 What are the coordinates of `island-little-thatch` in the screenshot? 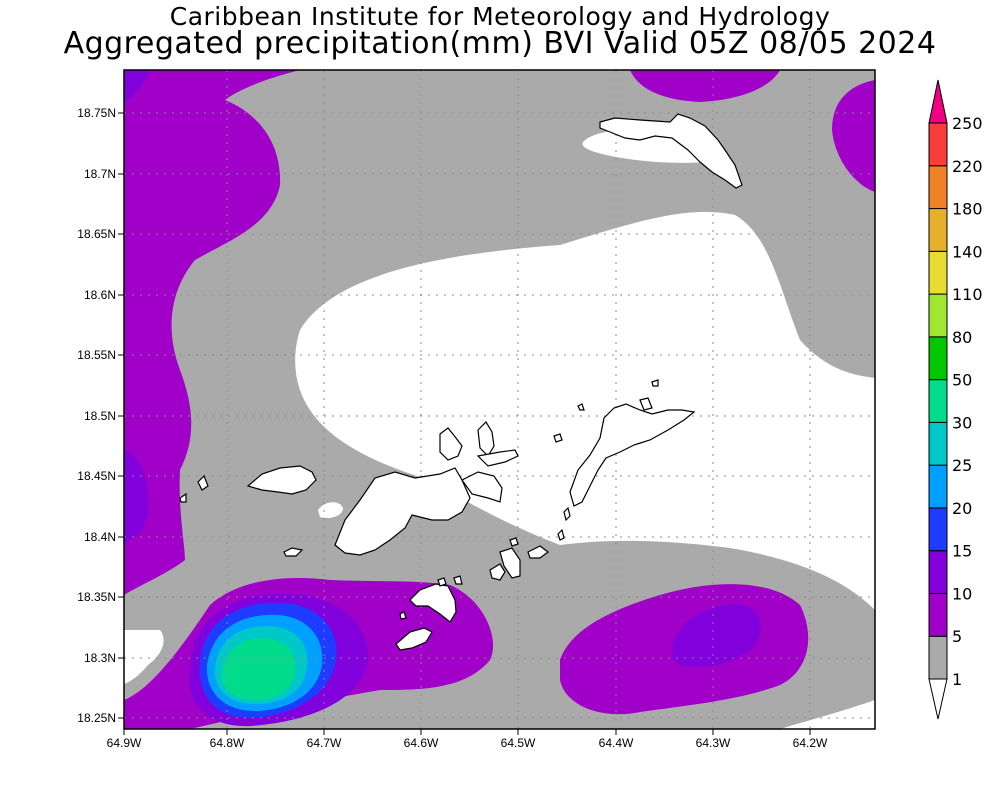 It's located at (293, 552).